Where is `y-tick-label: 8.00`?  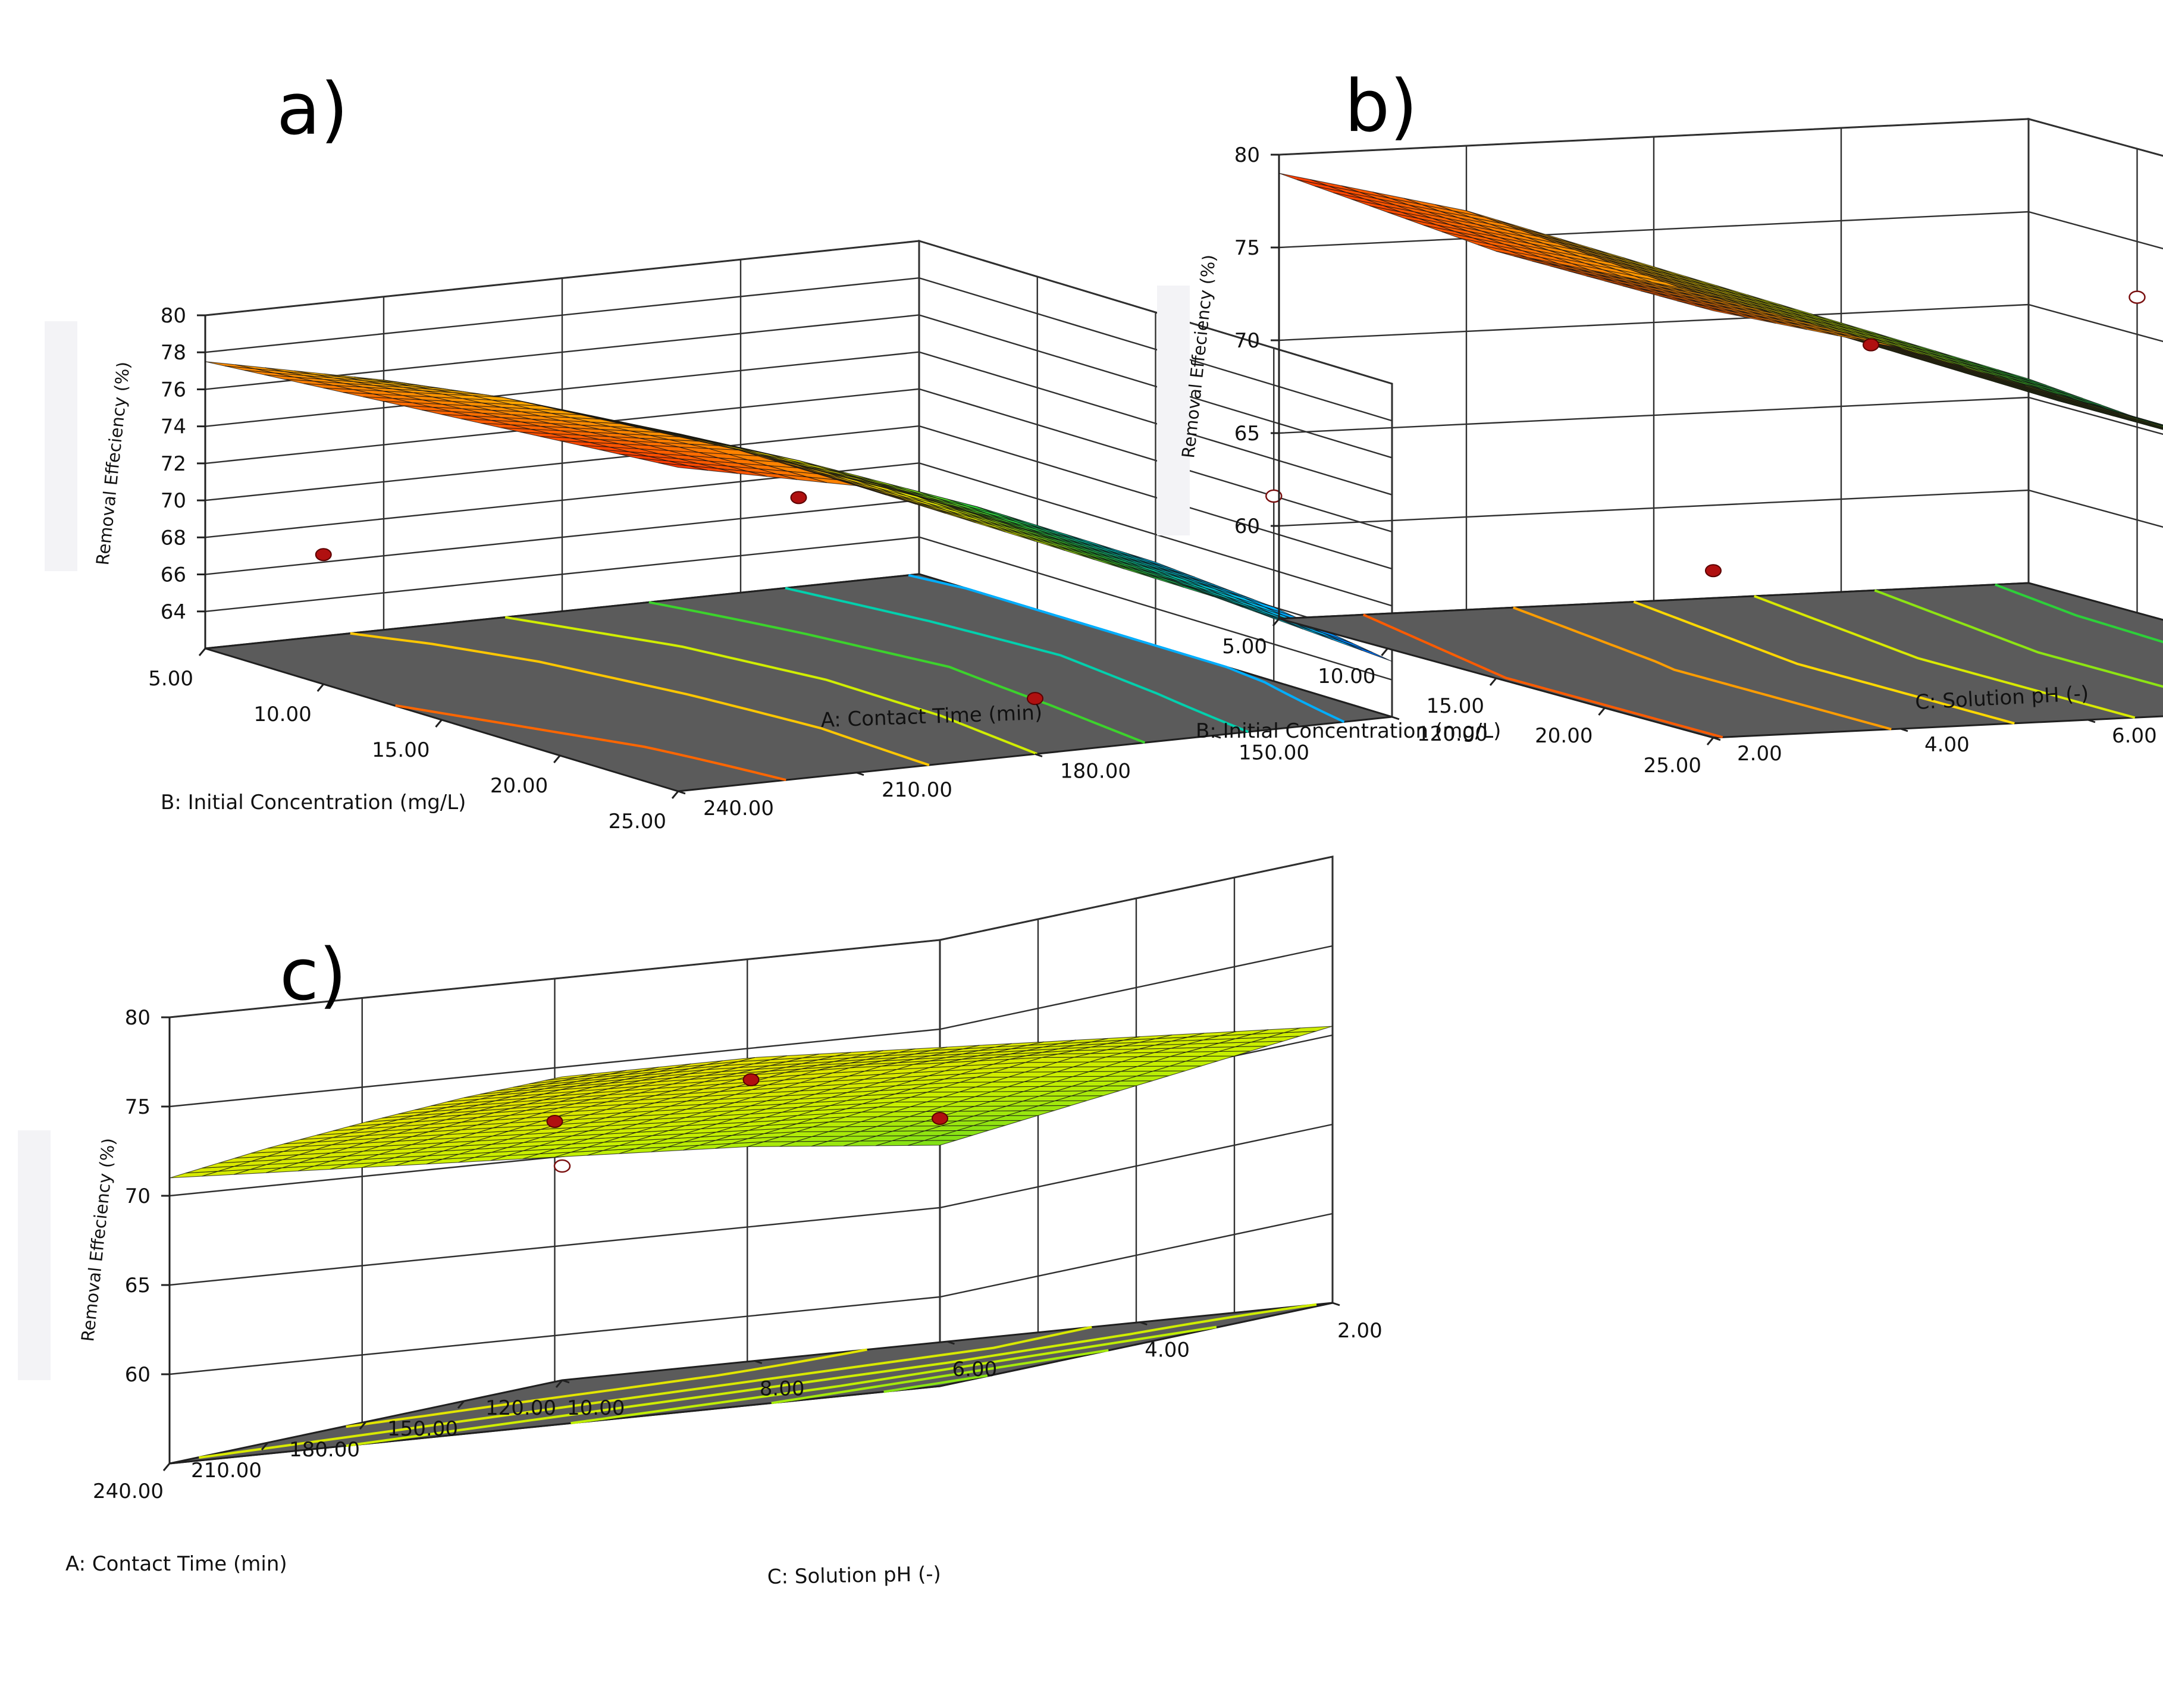
y-tick-label: 8.00 is located at coordinates (782, 1389).